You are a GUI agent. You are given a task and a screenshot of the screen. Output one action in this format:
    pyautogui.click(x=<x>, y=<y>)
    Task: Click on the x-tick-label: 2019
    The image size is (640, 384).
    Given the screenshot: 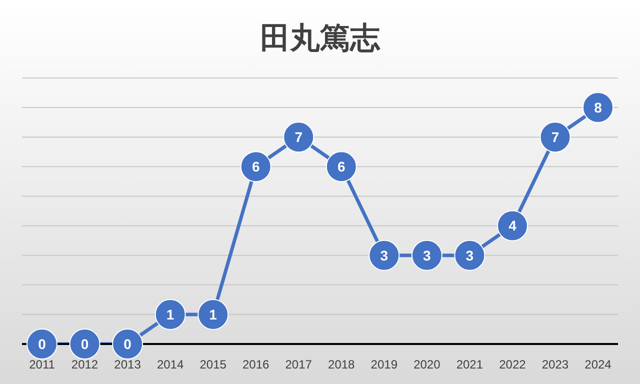 What is the action you would take?
    pyautogui.click(x=384, y=365)
    